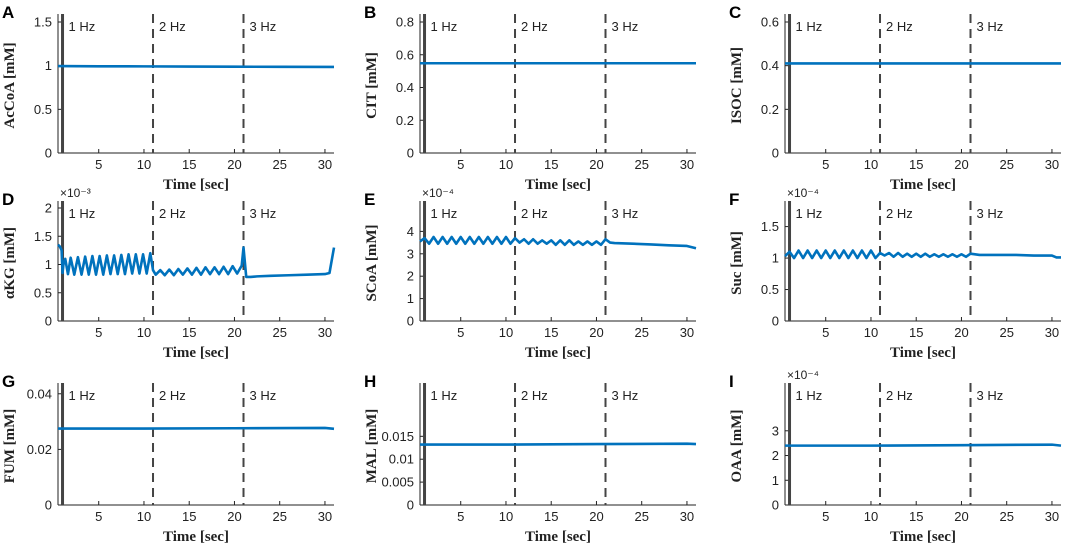 The height and width of the screenshot is (552, 1065). Describe the element at coordinates (558, 444) in the screenshot. I see `series-line-mal` at that location.